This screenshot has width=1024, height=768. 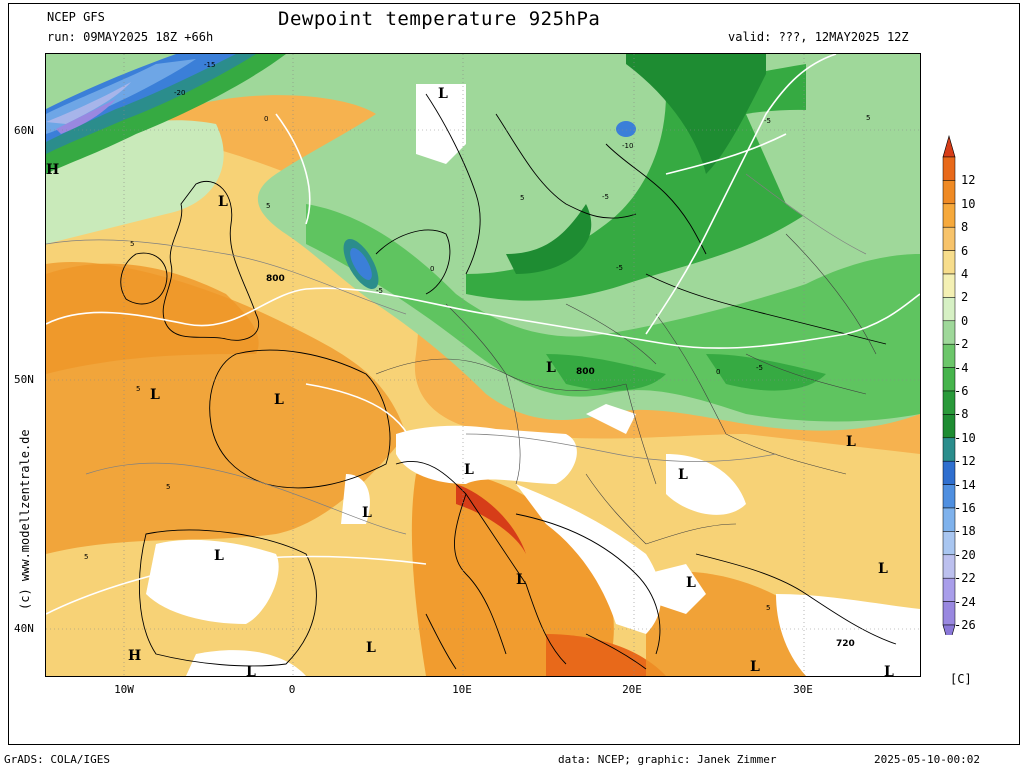 What do you see at coordinates (292, 689) in the screenshot?
I see `lon-tick-0: 0` at bounding box center [292, 689].